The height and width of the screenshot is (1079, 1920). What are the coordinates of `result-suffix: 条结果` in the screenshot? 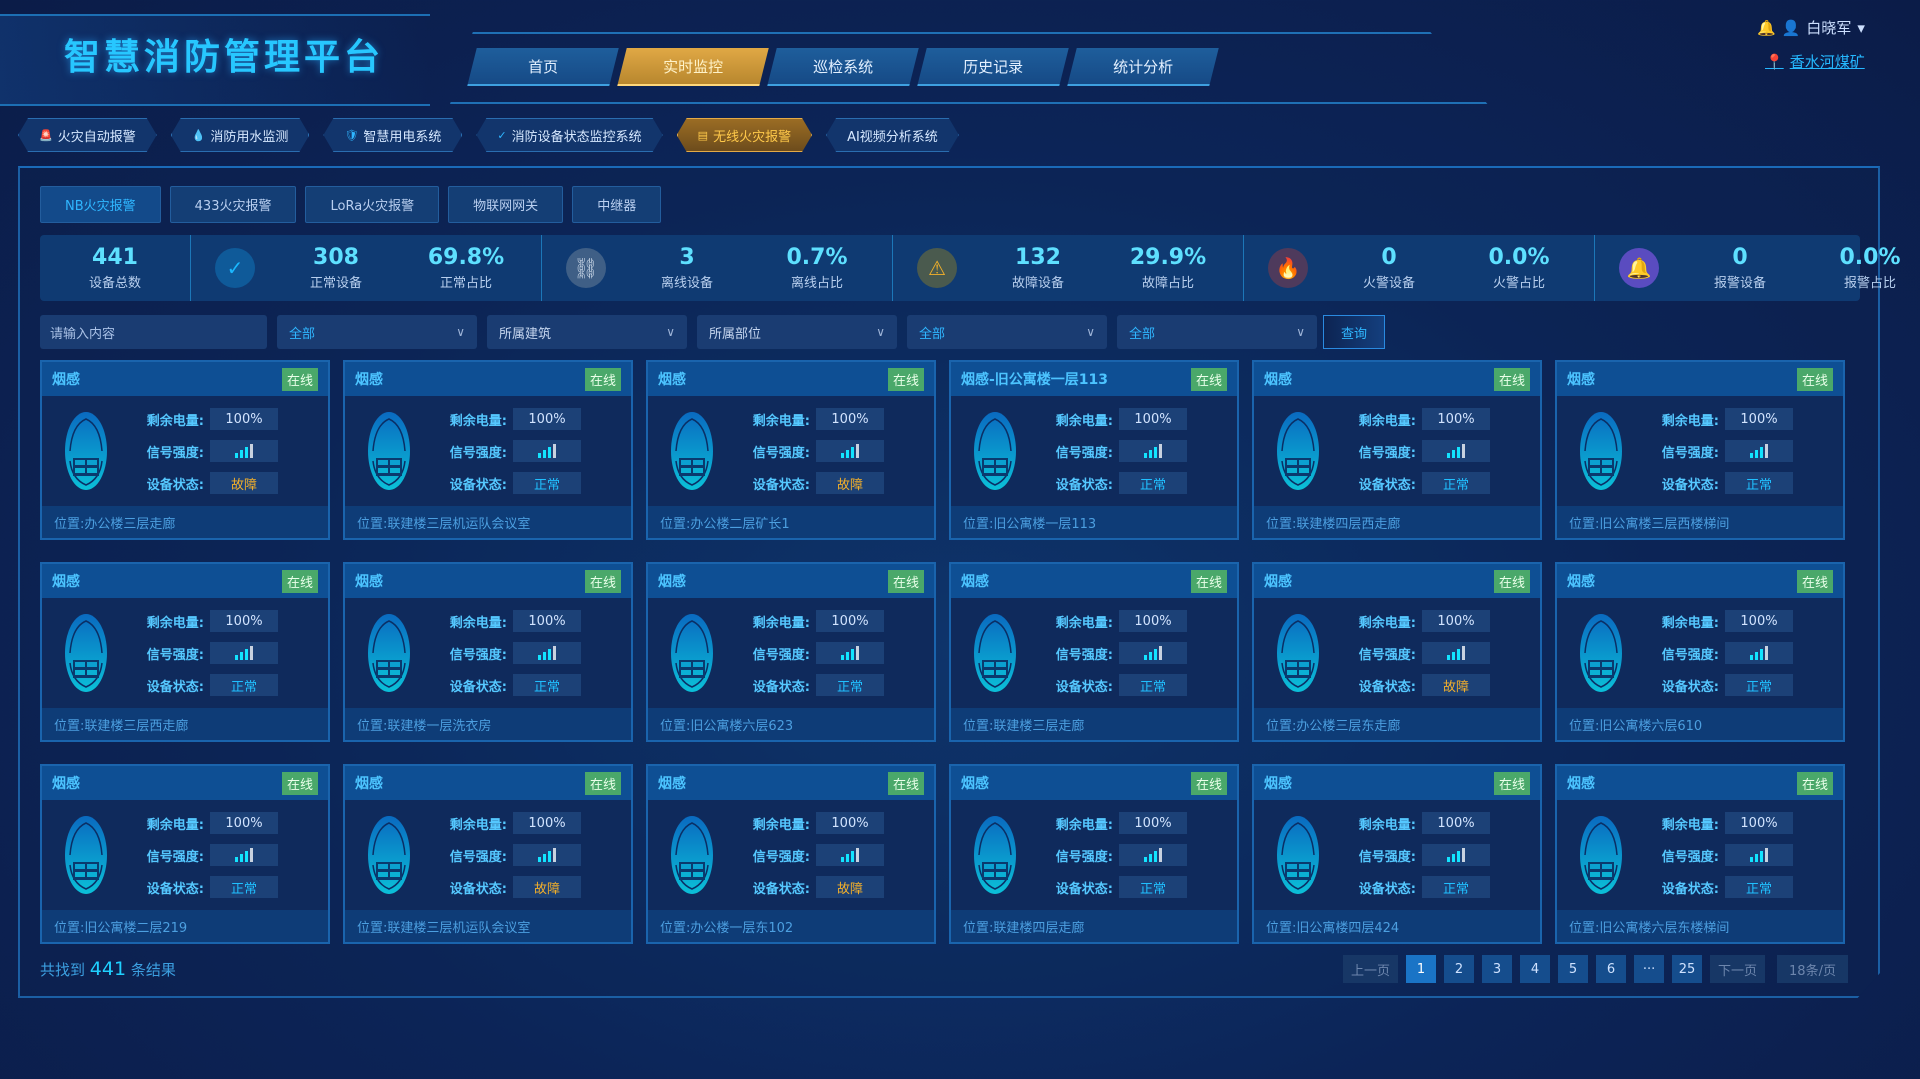 It's located at (153, 970).